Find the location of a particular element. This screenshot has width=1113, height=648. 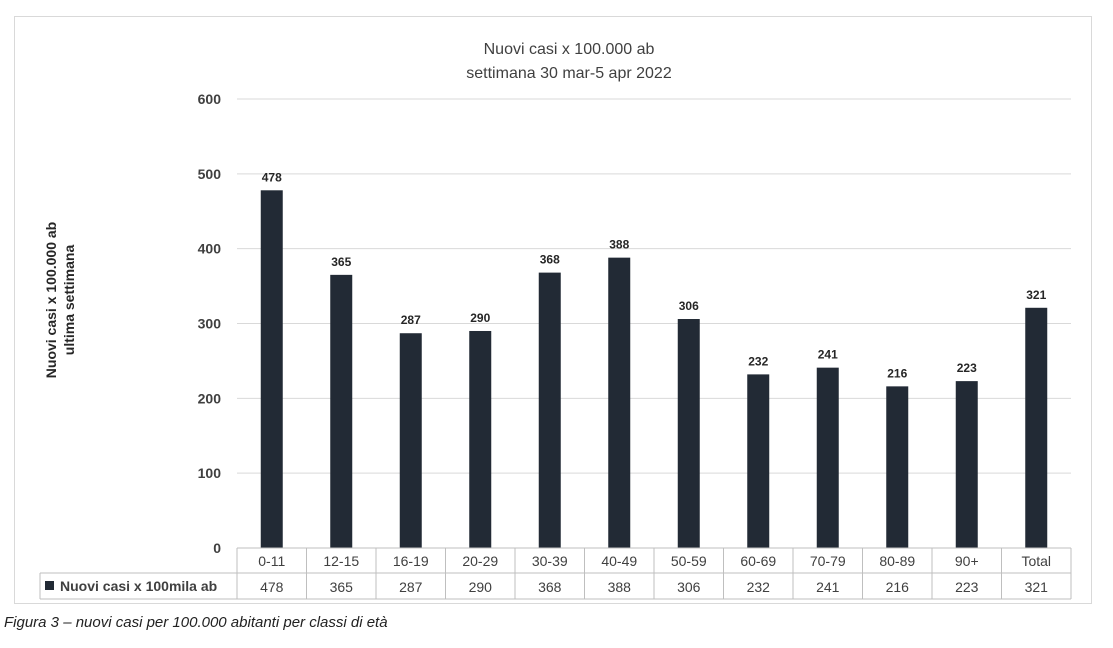

table-value: 478 is located at coordinates (272, 587).